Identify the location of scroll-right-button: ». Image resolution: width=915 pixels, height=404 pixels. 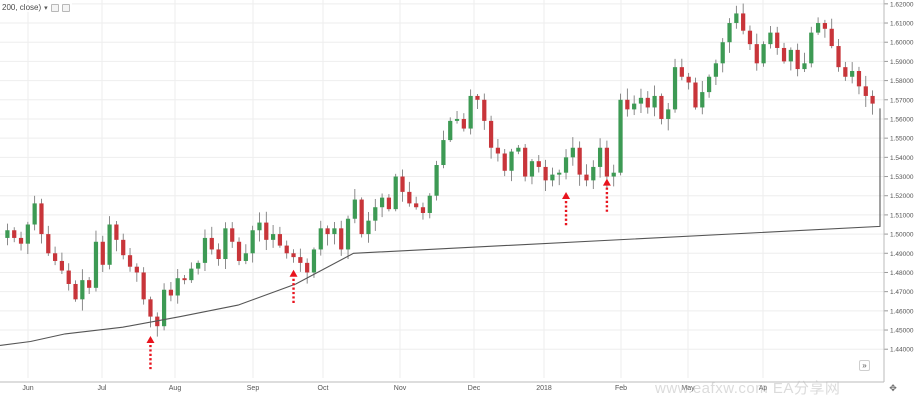
(864, 365).